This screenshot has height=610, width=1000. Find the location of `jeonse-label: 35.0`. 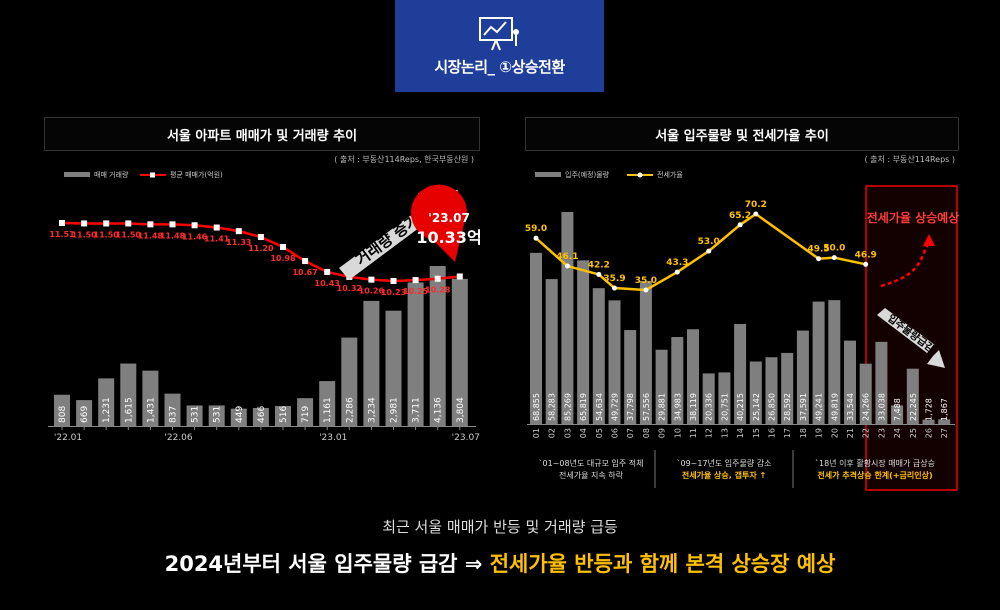

jeonse-label: 35.0 is located at coordinates (646, 281).